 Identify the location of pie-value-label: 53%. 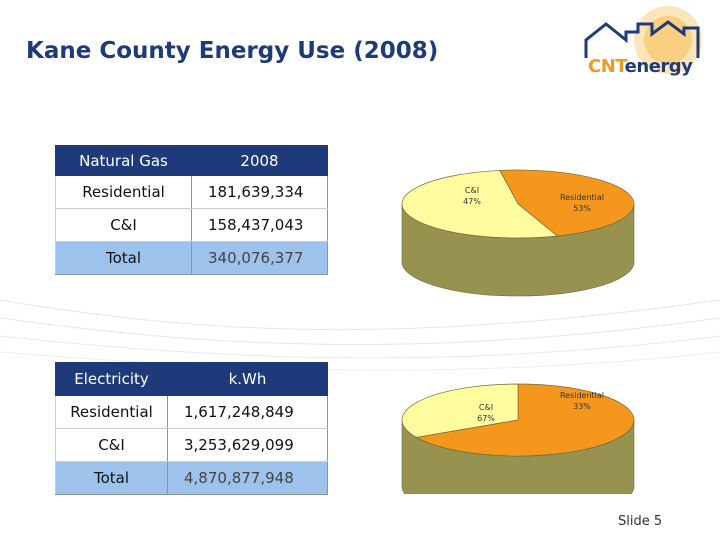
(582, 208).